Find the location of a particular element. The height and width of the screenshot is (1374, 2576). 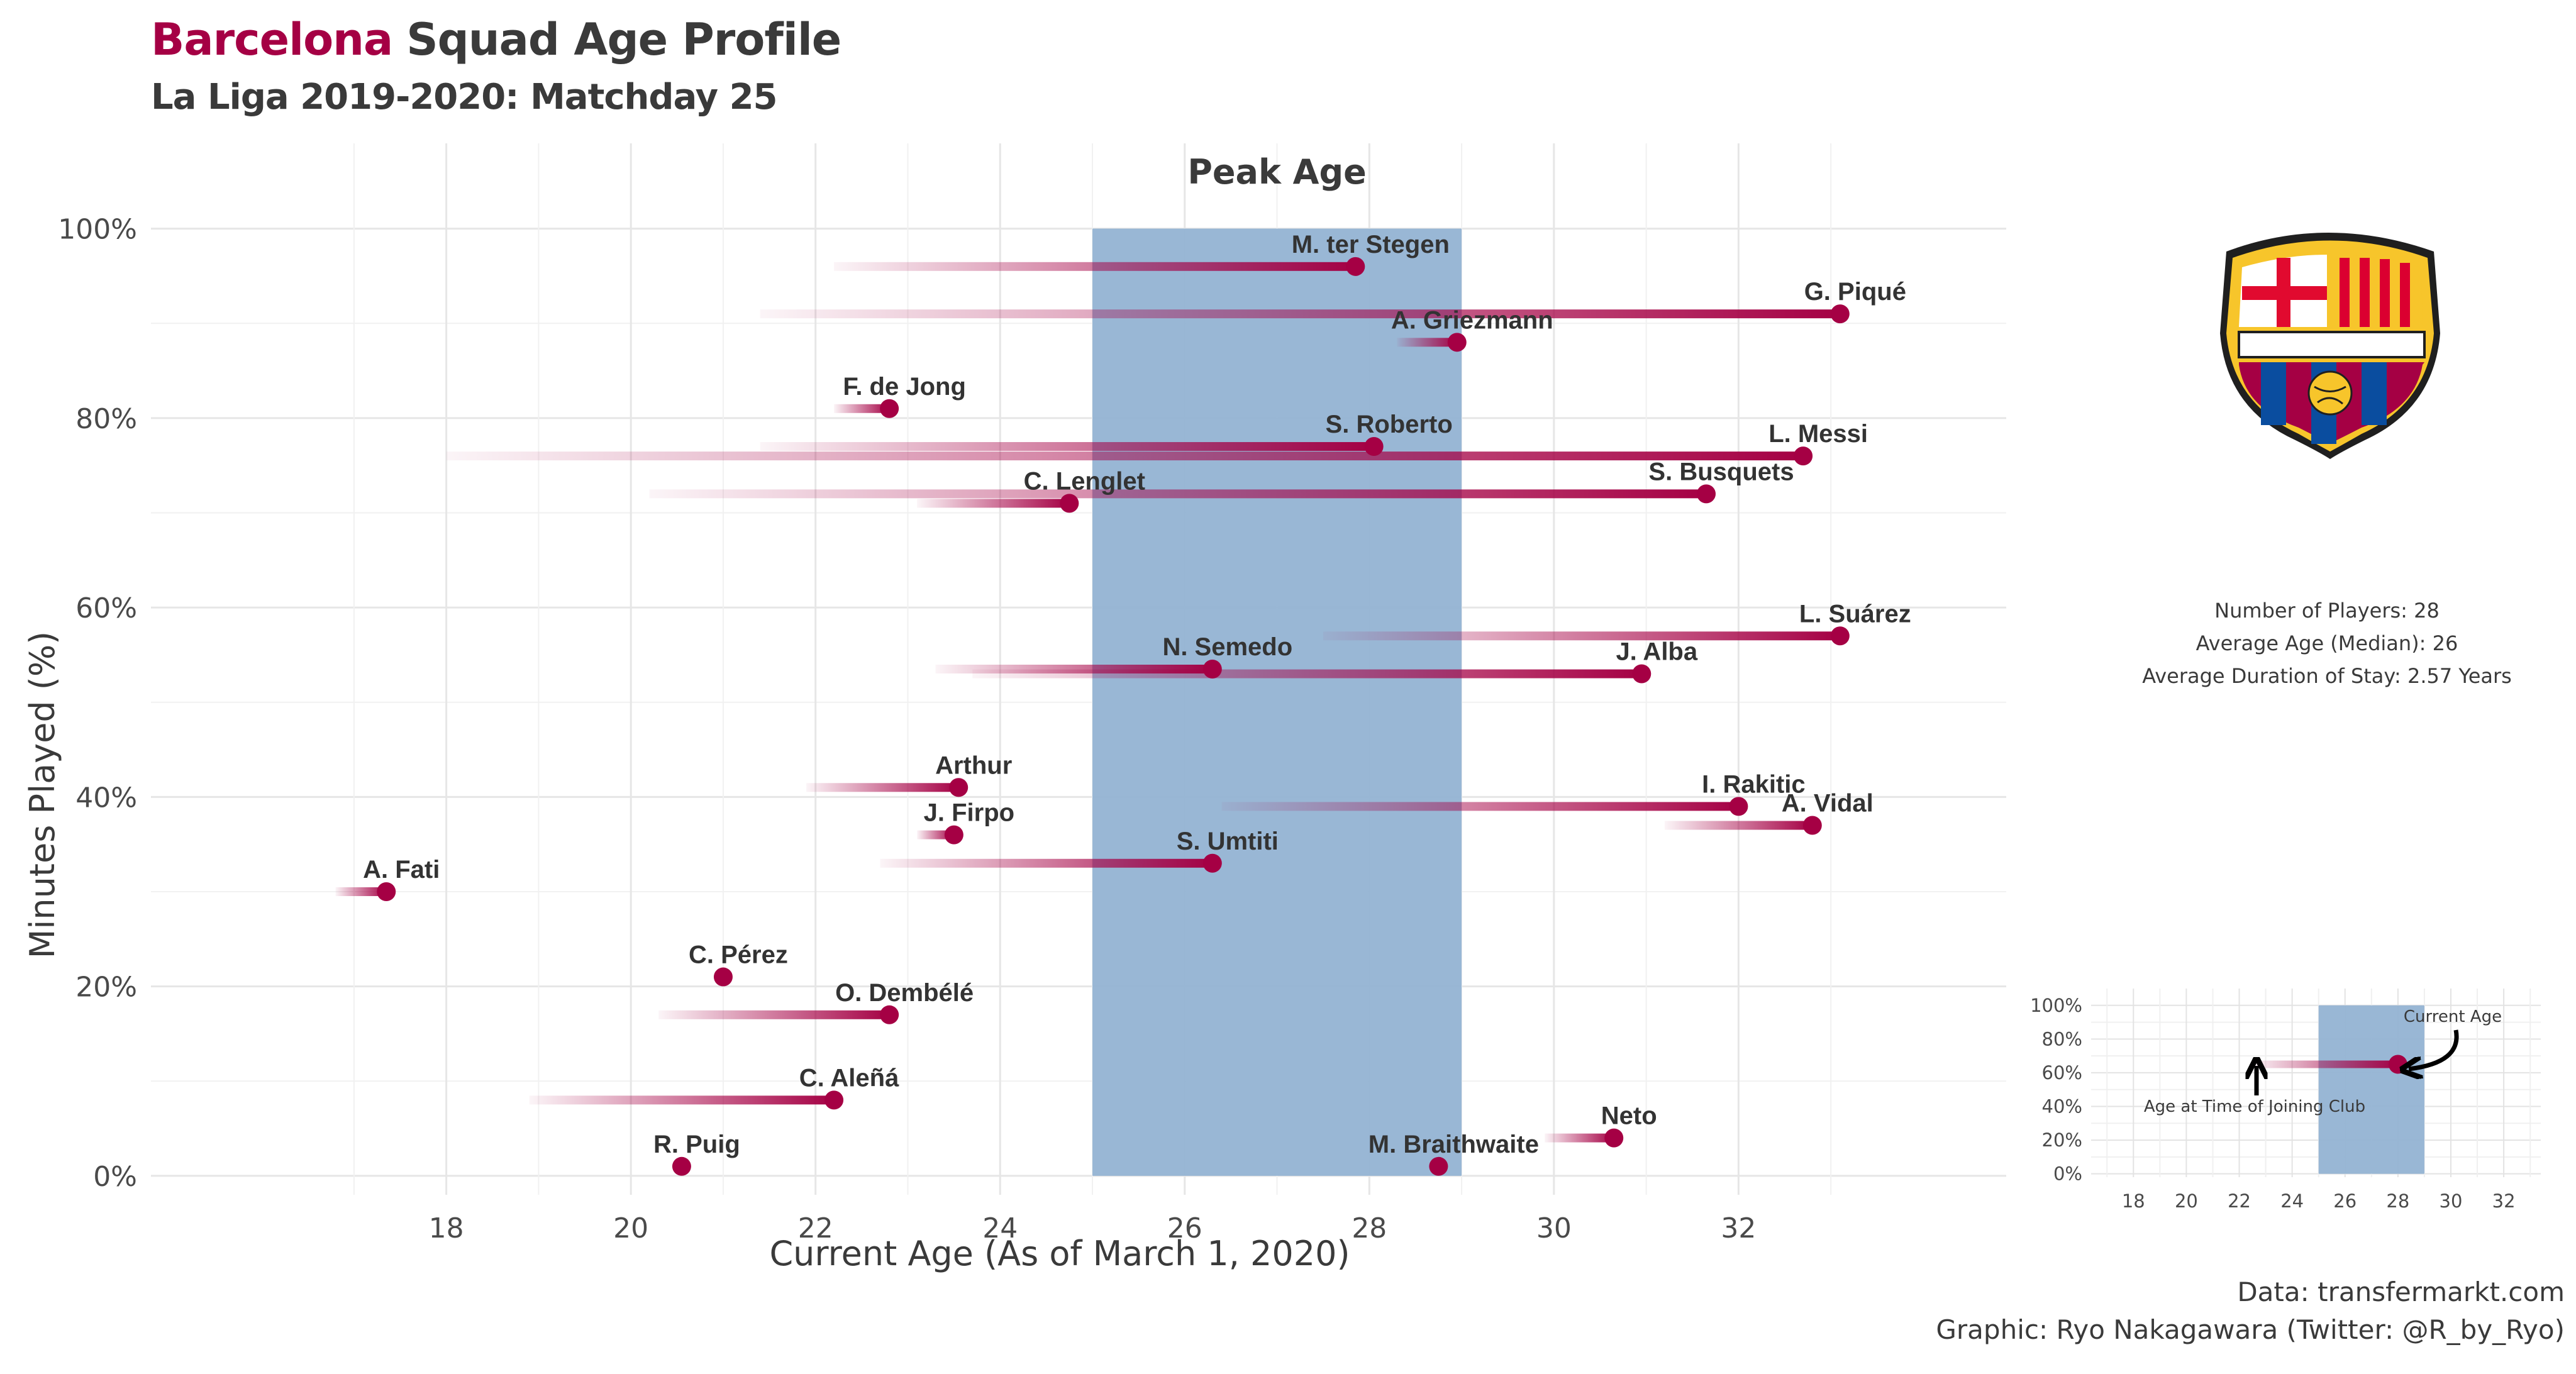

peak-age-label: Peak Age is located at coordinates (1276, 172).